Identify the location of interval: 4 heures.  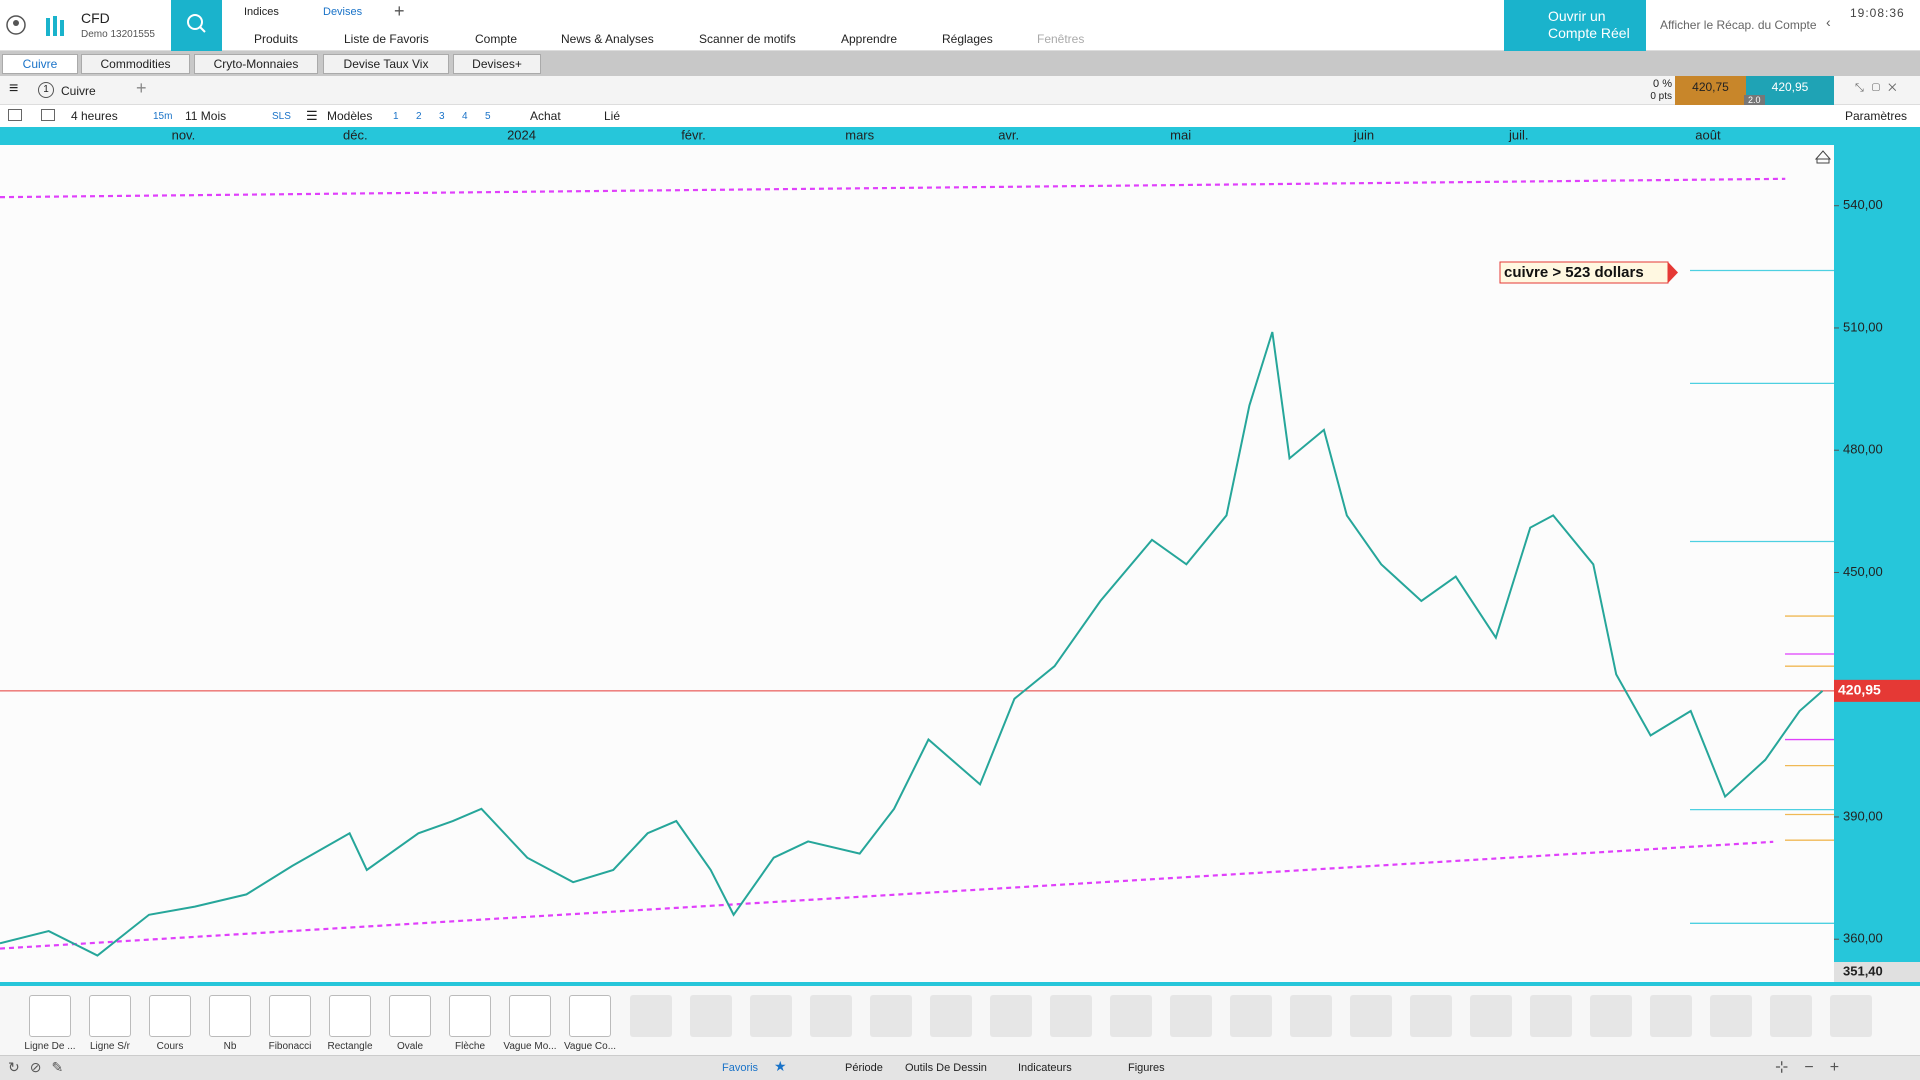
(94, 116).